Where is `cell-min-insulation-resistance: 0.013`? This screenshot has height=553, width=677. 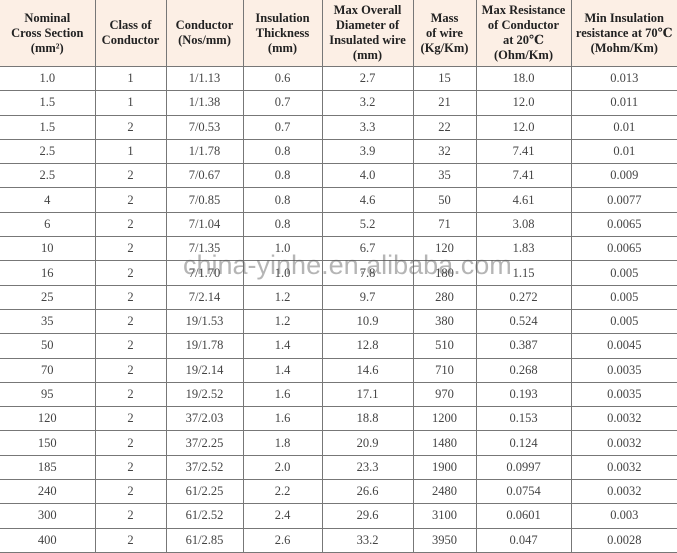 cell-min-insulation-resistance: 0.013 is located at coordinates (624, 79).